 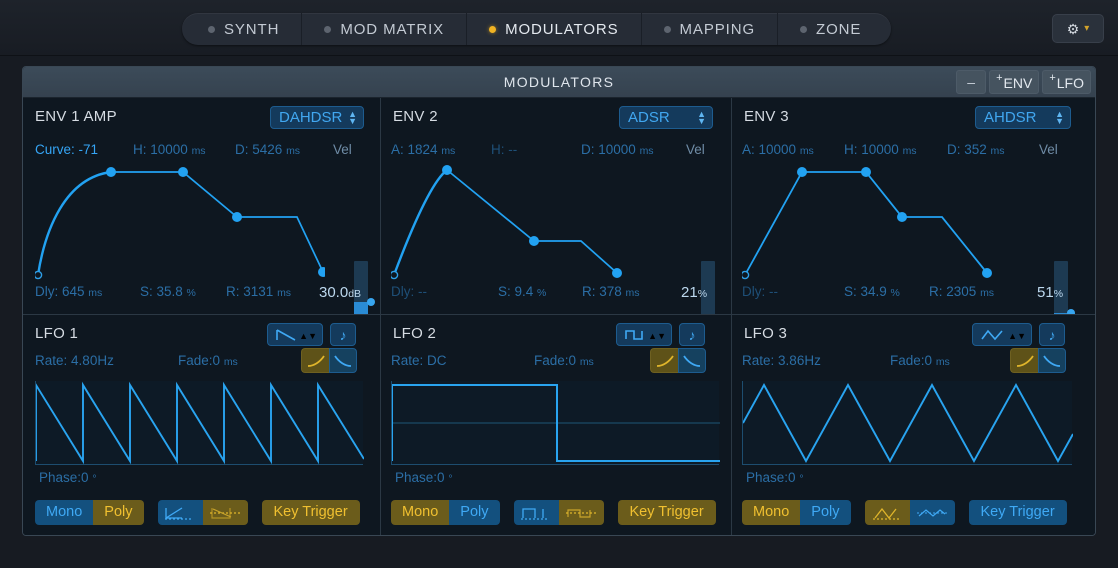 What do you see at coordinates (1073, 28) in the screenshot?
I see `gear-icon: ⚙` at bounding box center [1073, 28].